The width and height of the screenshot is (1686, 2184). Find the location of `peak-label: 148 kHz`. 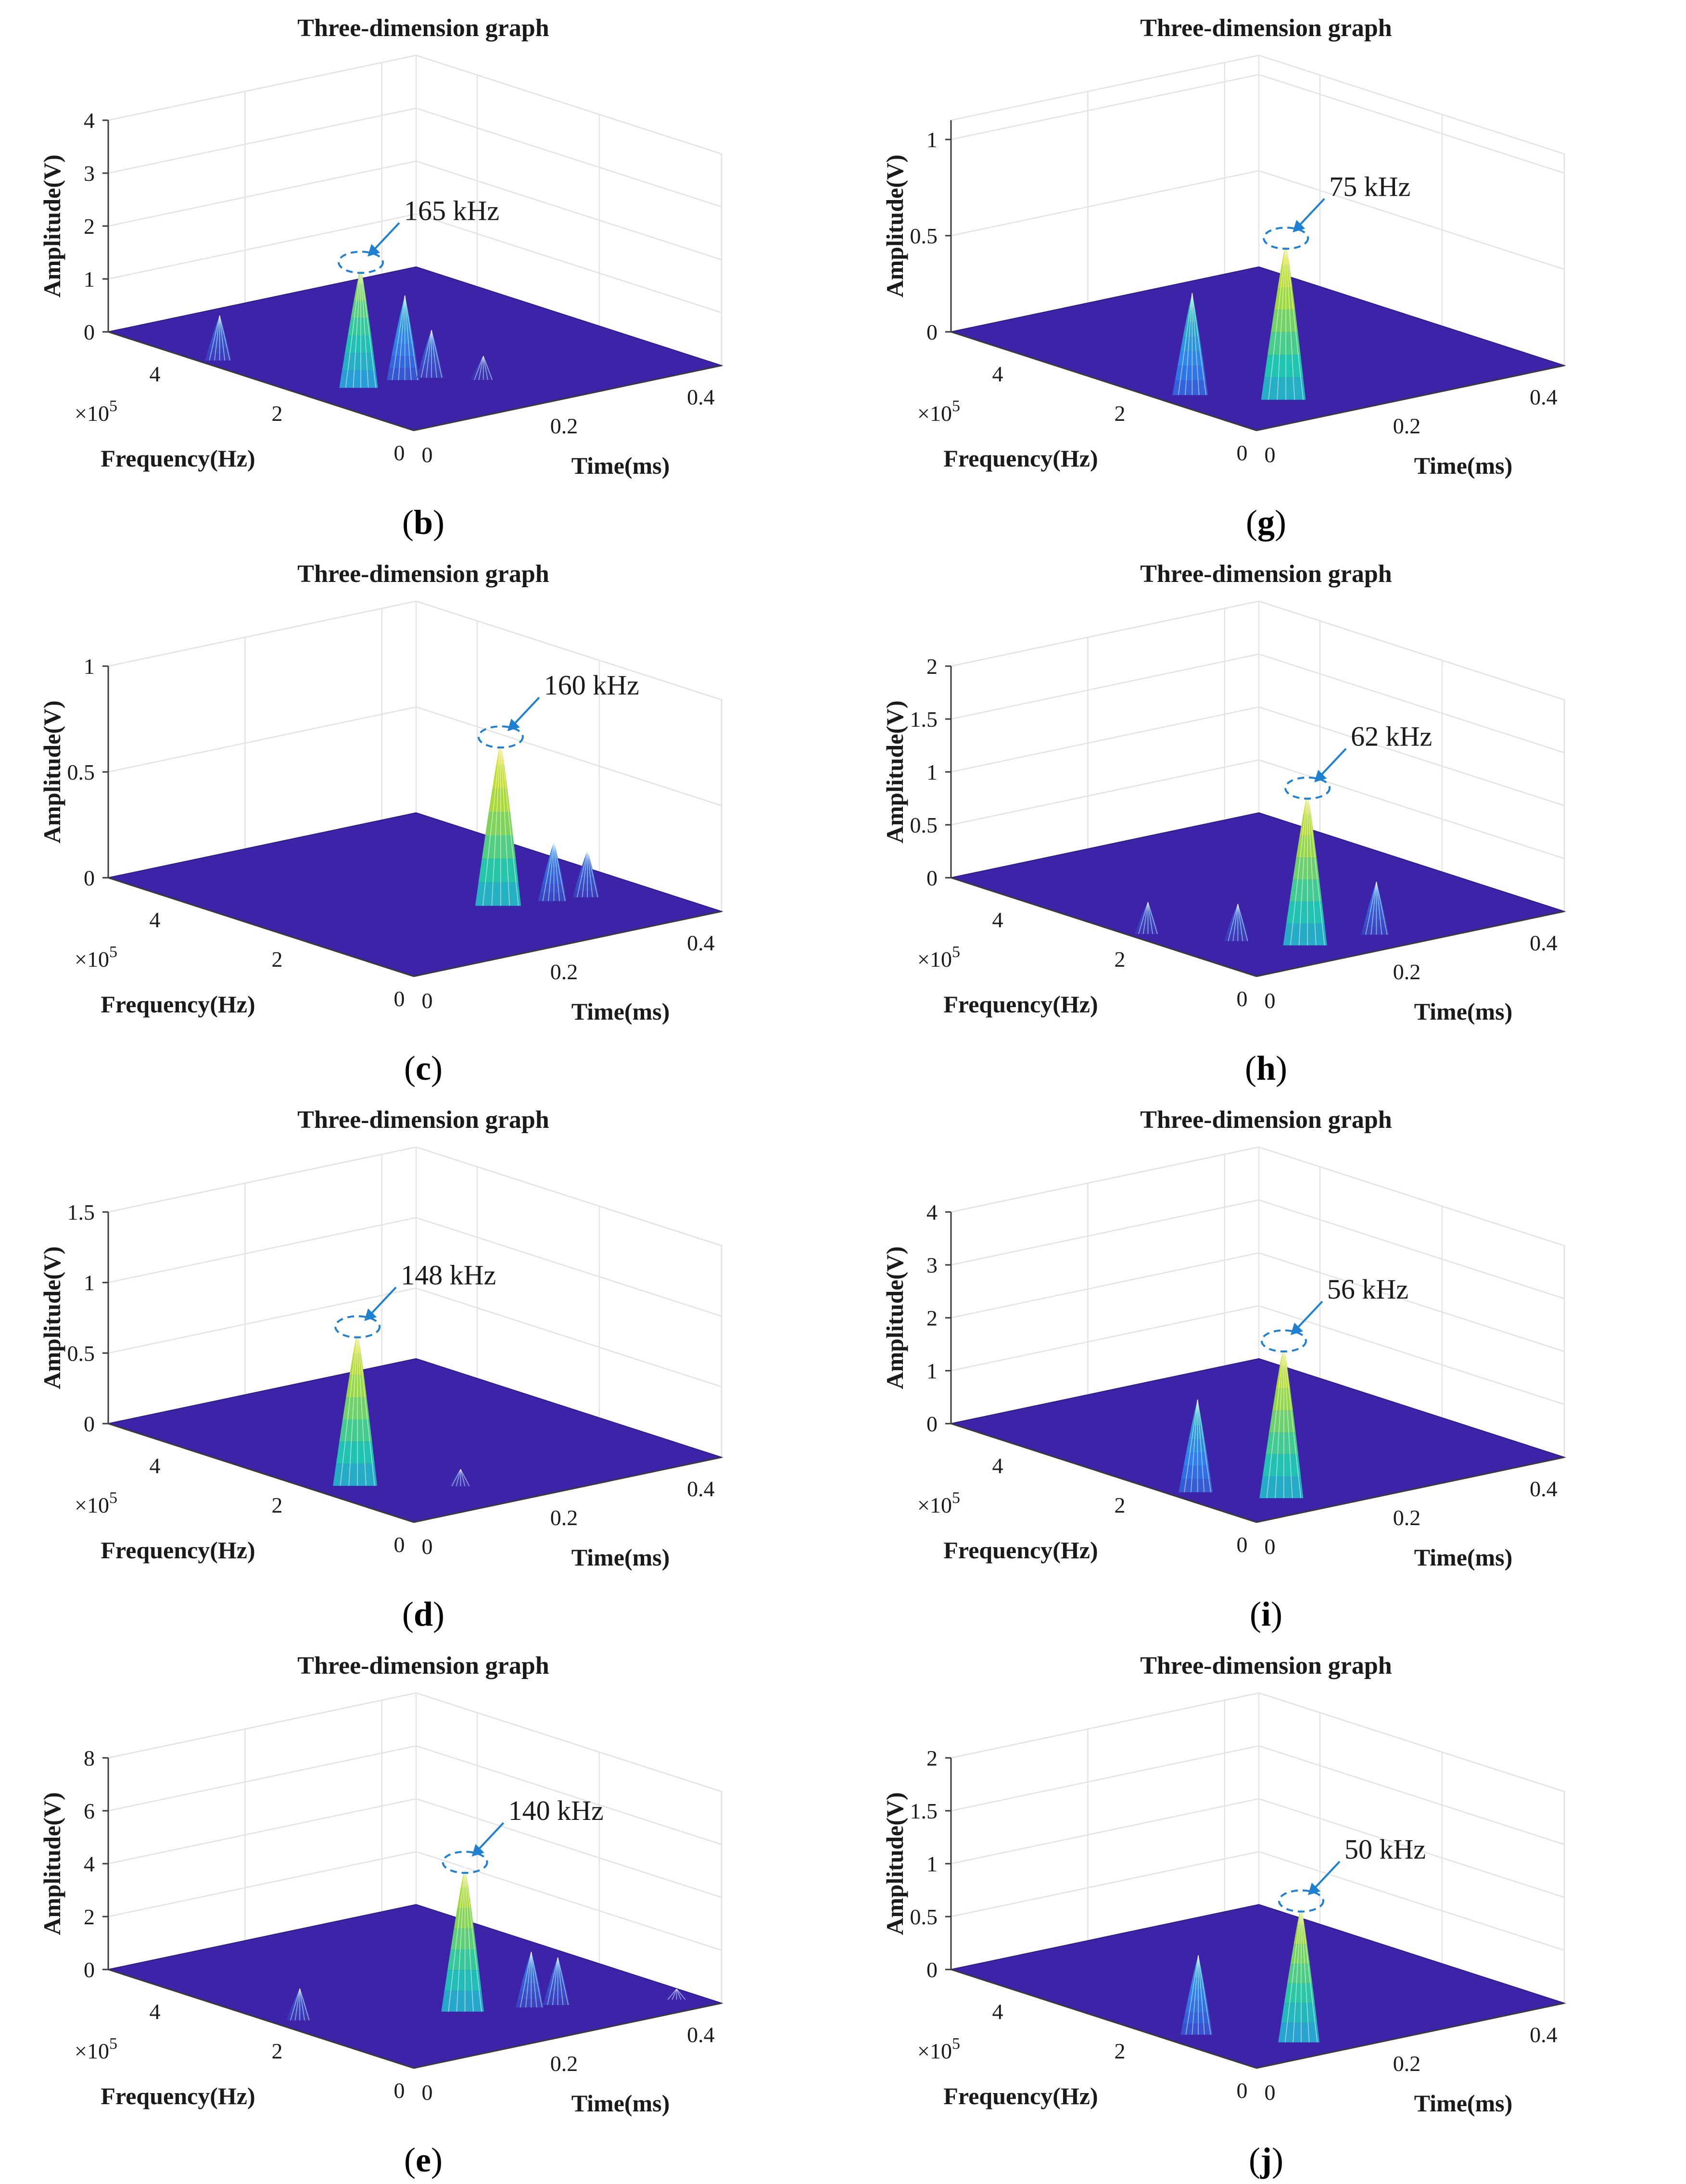

peak-label: 148 kHz is located at coordinates (448, 1276).